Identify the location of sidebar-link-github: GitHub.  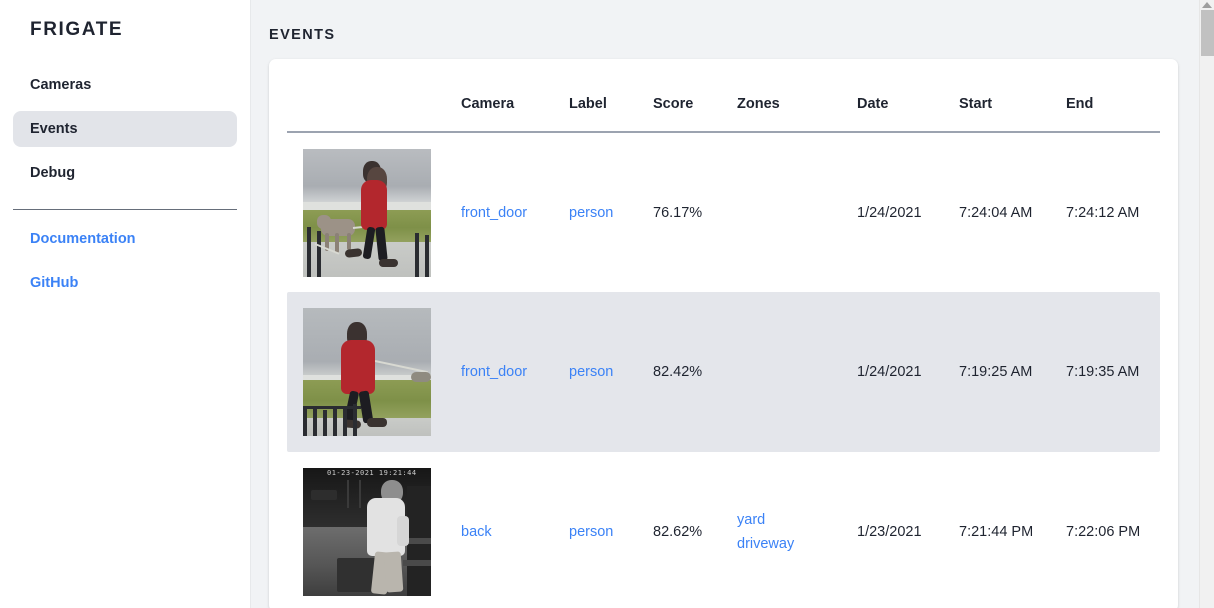
(54, 283).